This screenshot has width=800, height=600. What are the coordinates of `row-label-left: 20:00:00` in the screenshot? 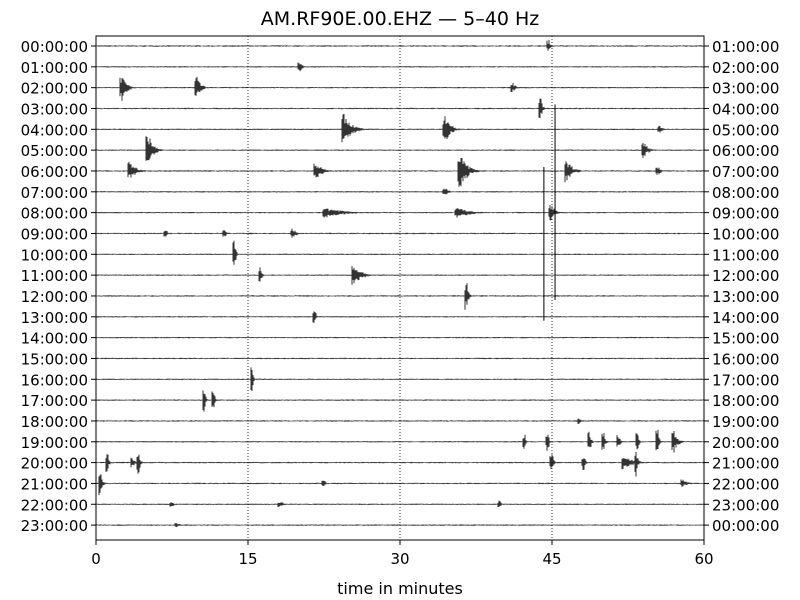 It's located at (54, 464).